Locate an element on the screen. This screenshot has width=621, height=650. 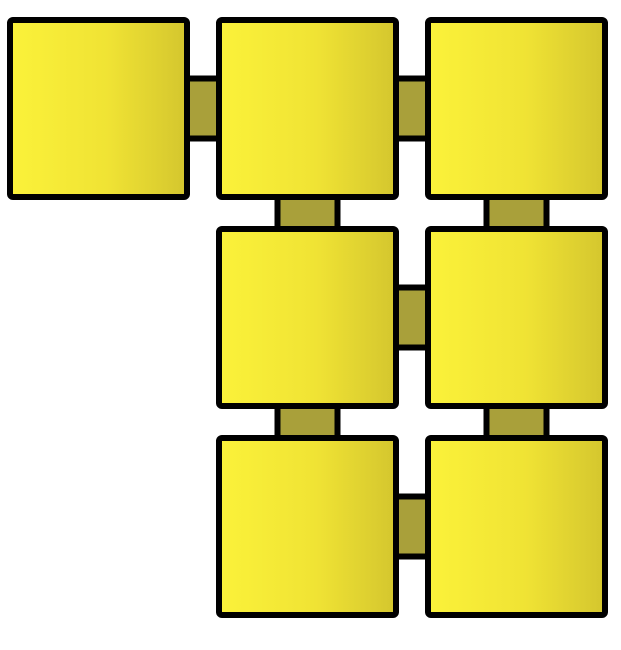
tile-r2-c1 is located at coordinates (307, 526).